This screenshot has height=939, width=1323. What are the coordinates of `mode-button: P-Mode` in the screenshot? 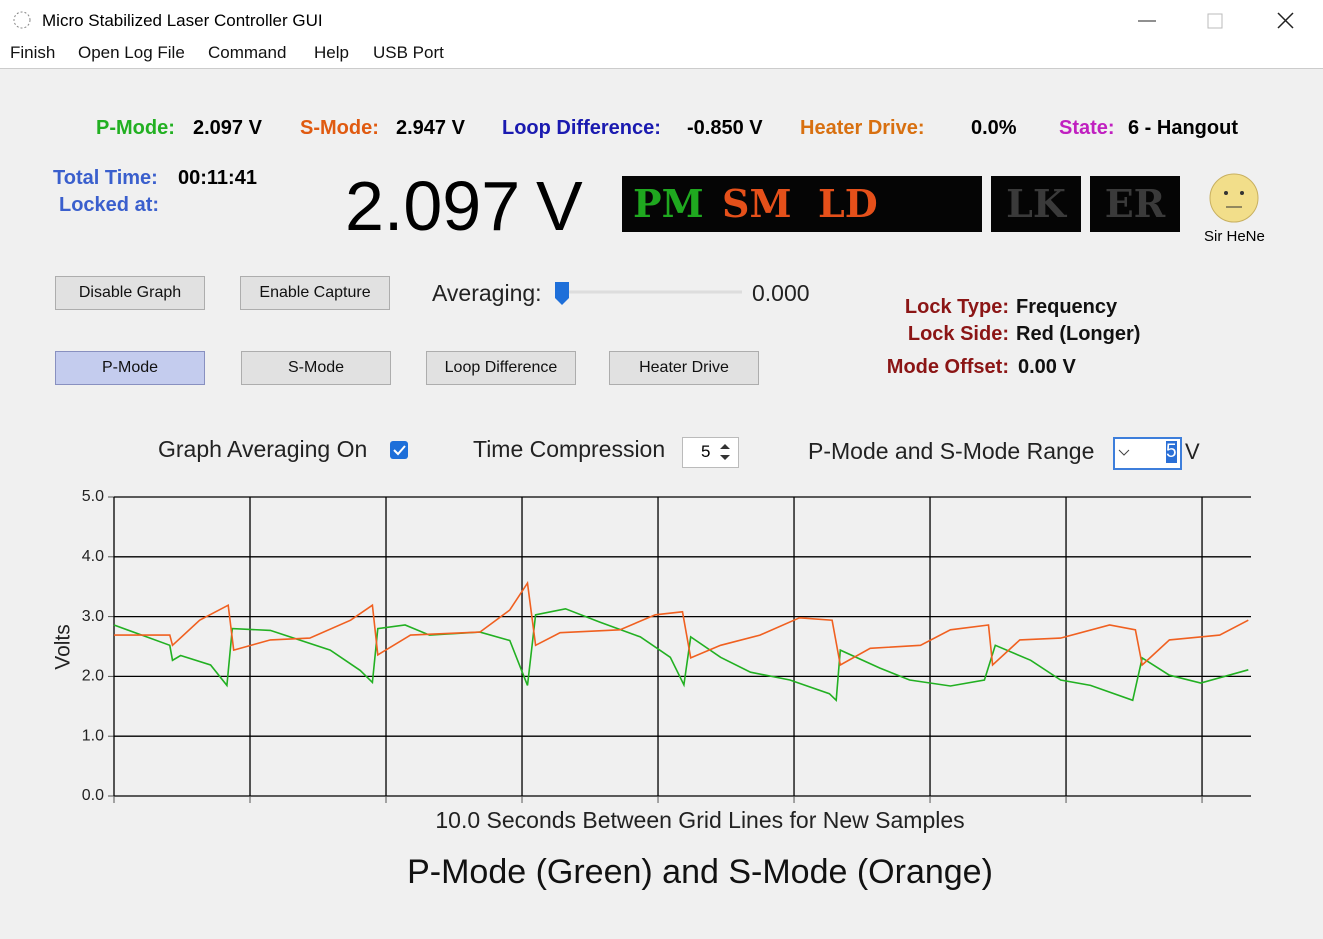 It's located at (130, 368).